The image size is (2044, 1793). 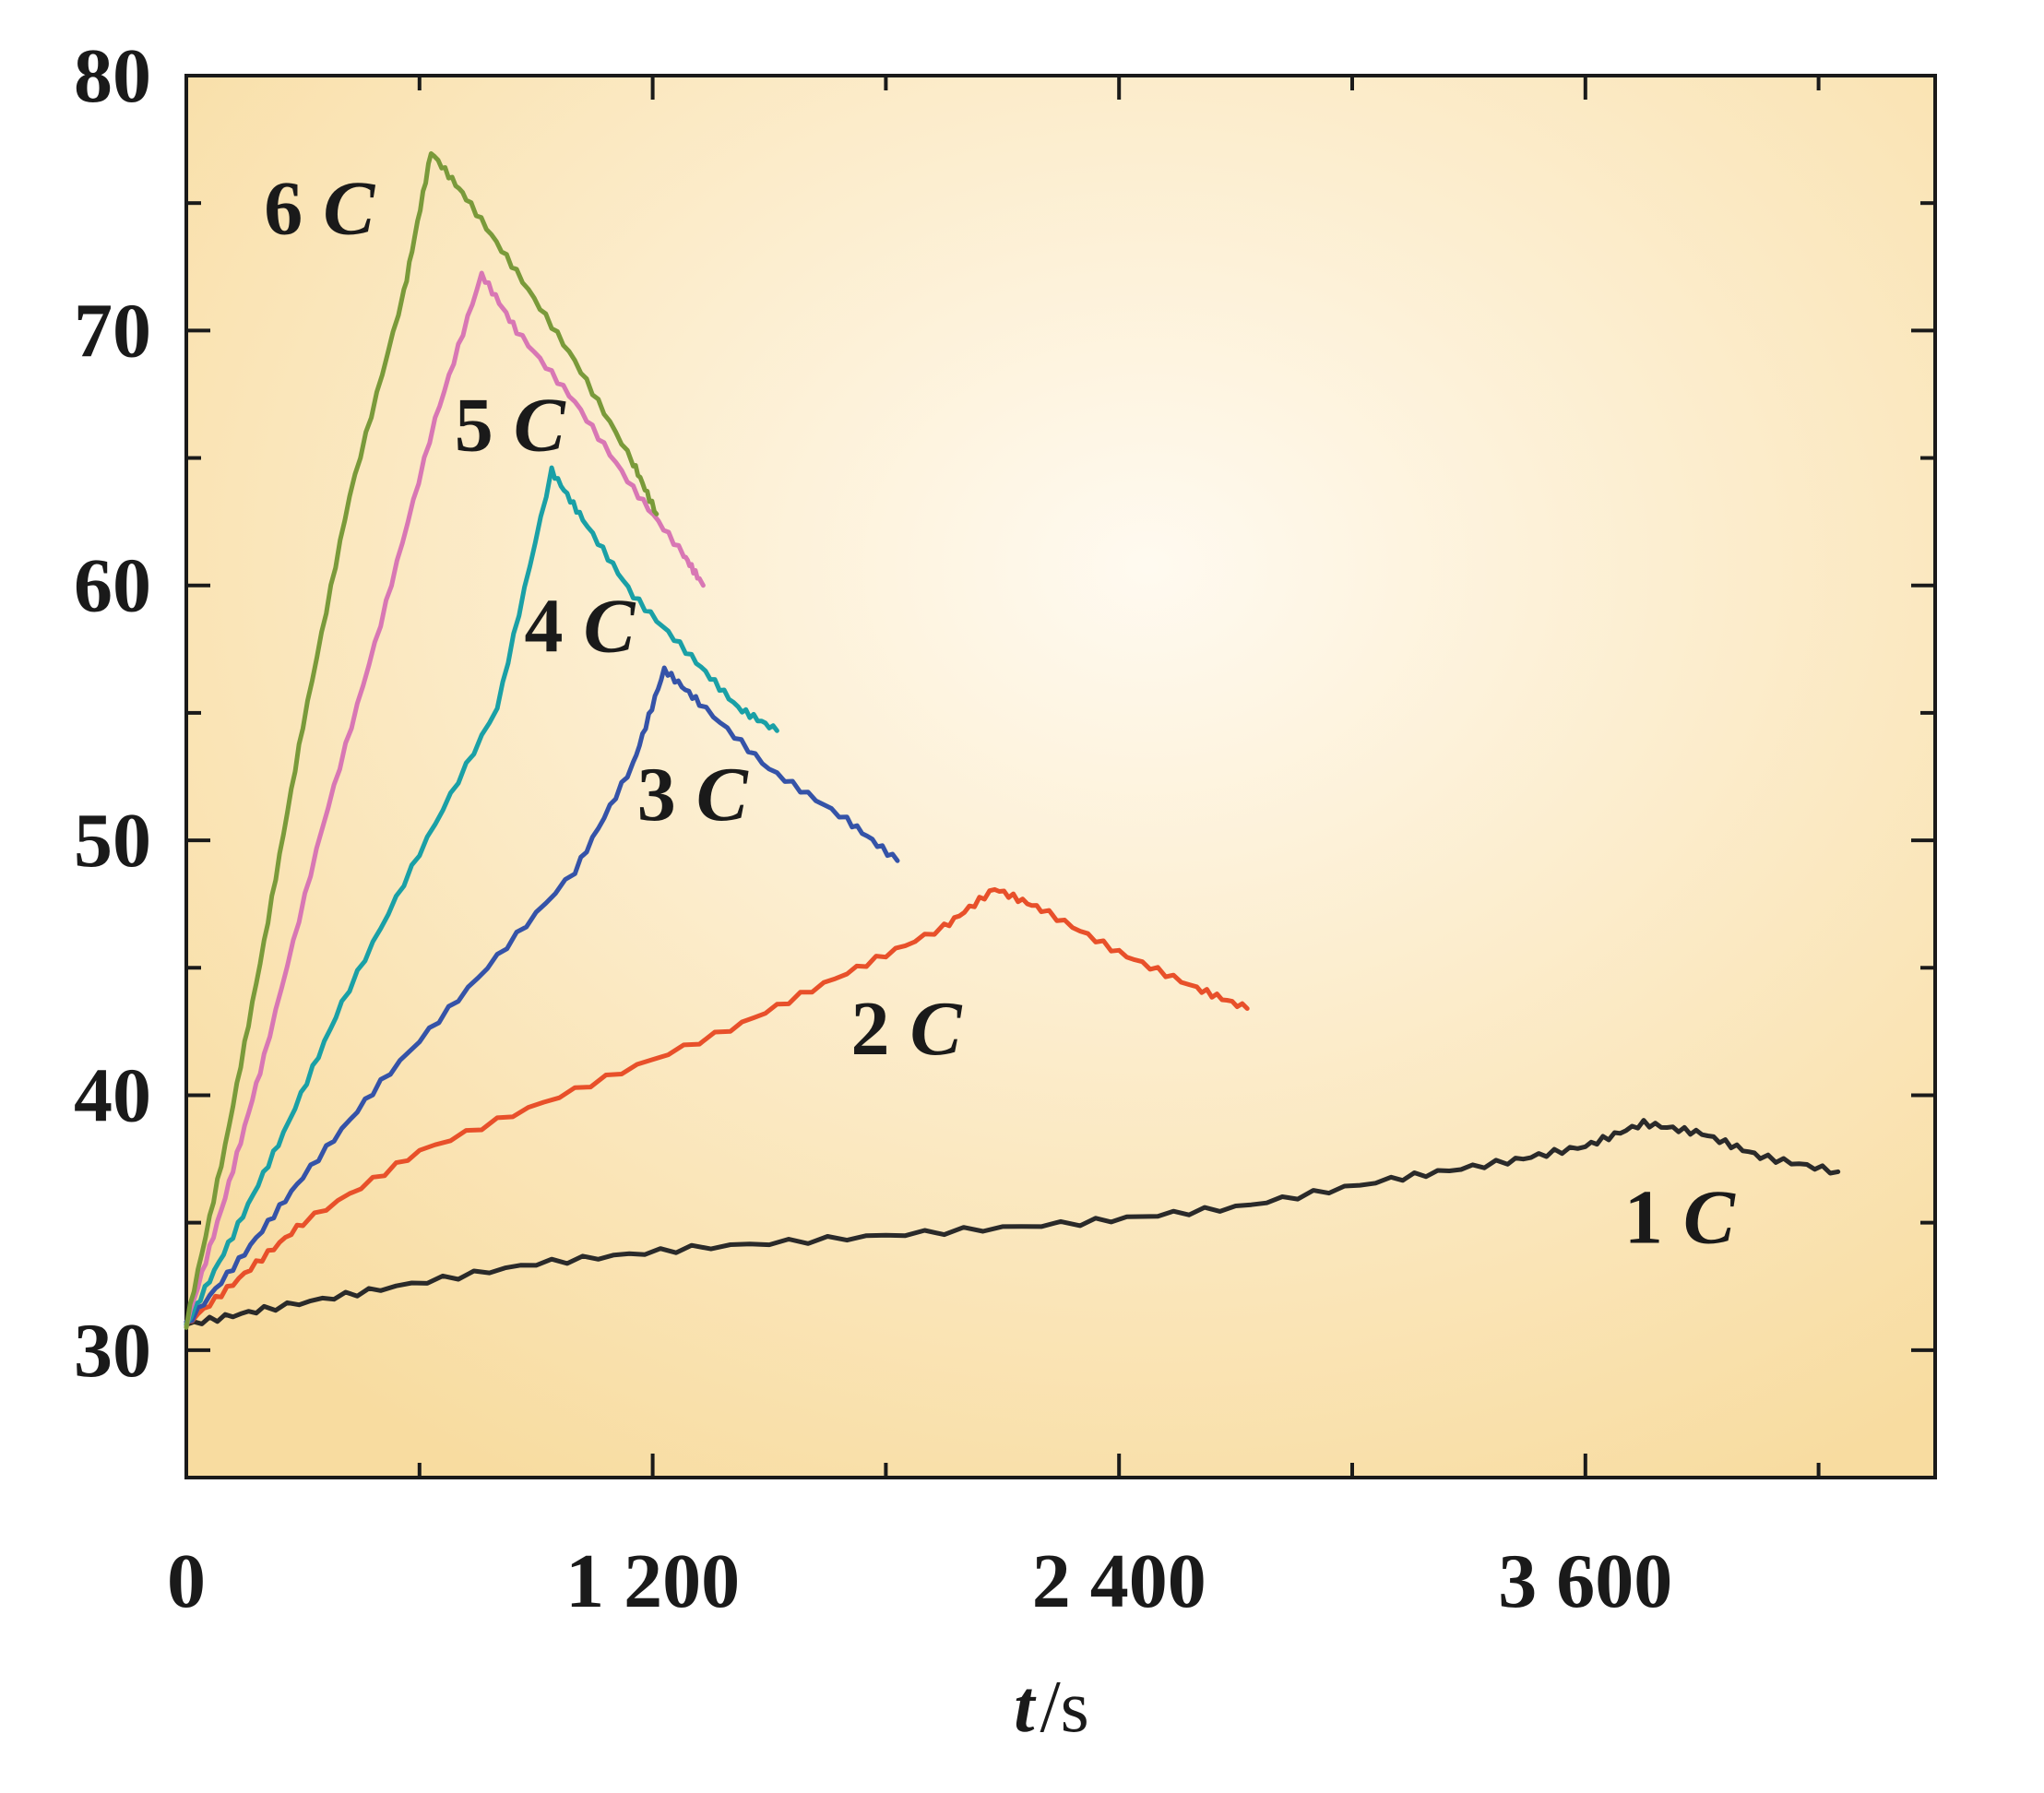 What do you see at coordinates (112, 76) in the screenshot?
I see `y-tick-label: 80` at bounding box center [112, 76].